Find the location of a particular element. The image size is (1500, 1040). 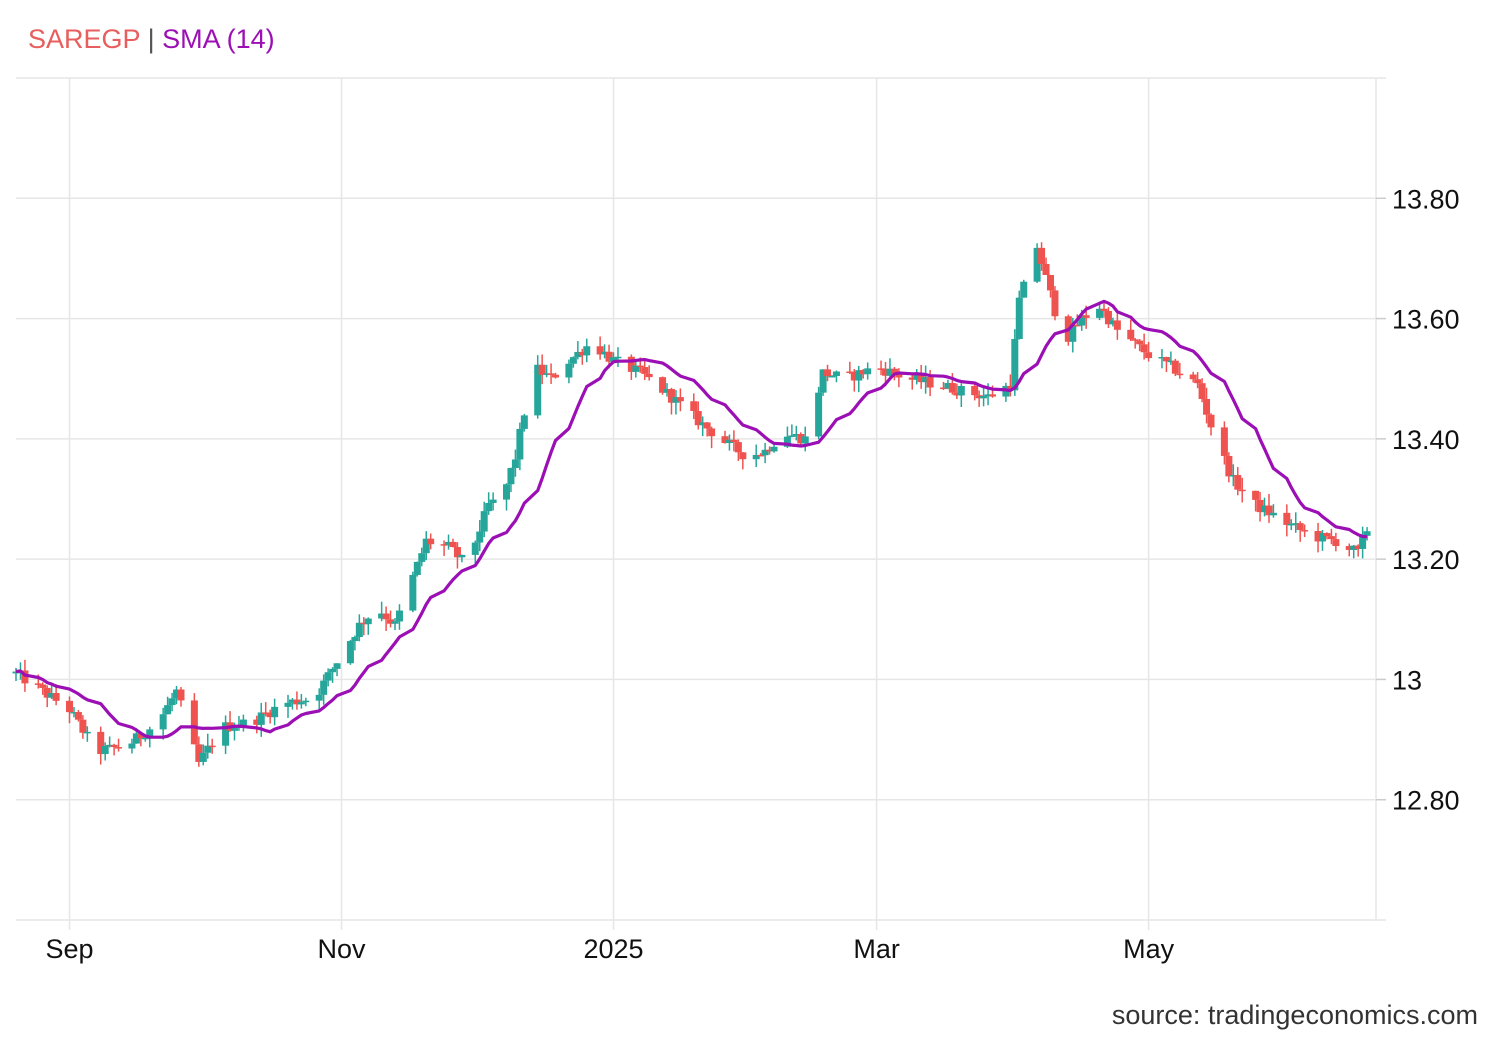

y-tick-label: 13.20 is located at coordinates (1426, 560).